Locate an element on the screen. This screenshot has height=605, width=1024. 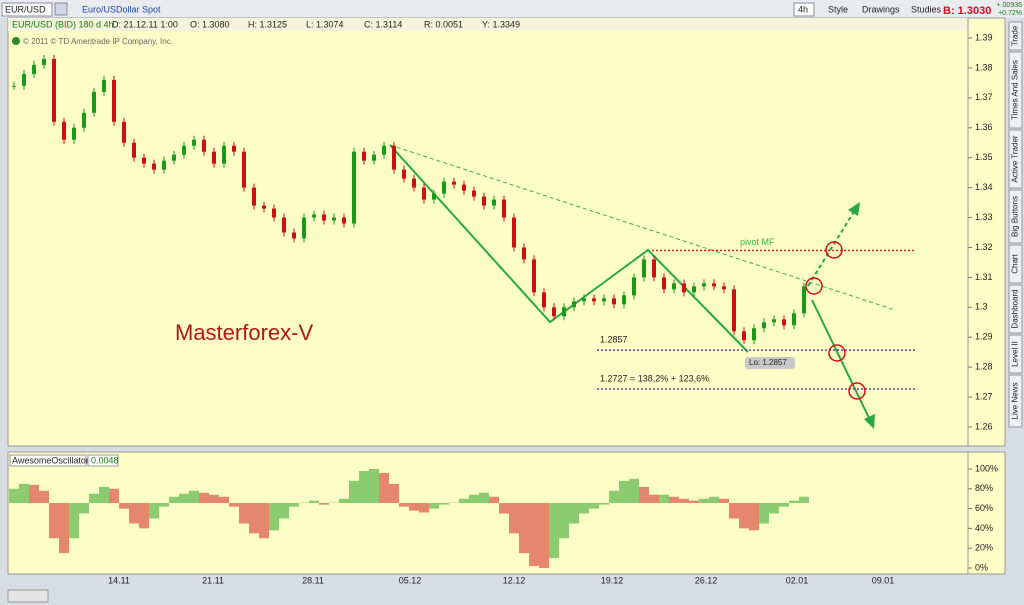
info: EUR/USD (BID) 180 d 4h is located at coordinates (63, 24).